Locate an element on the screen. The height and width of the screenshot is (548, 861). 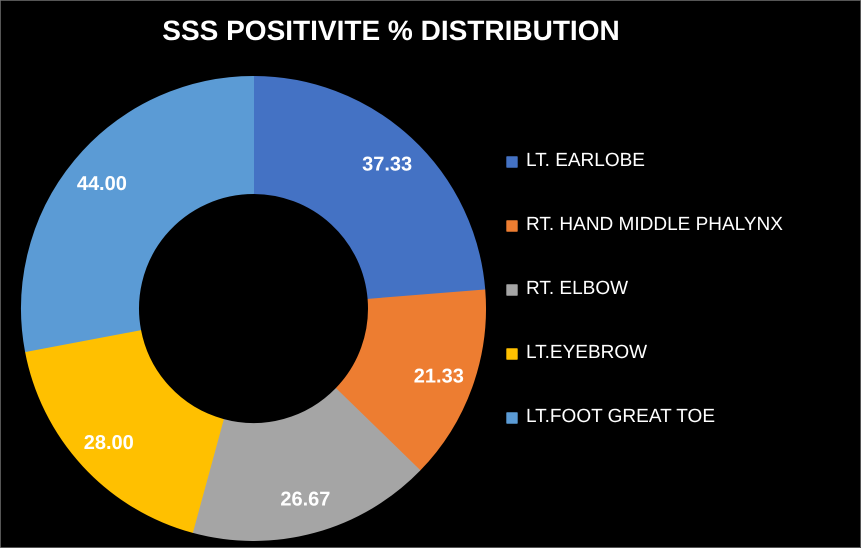
legend-label: RT. HAND MIDDLE PHALYNX is located at coordinates (654, 225).